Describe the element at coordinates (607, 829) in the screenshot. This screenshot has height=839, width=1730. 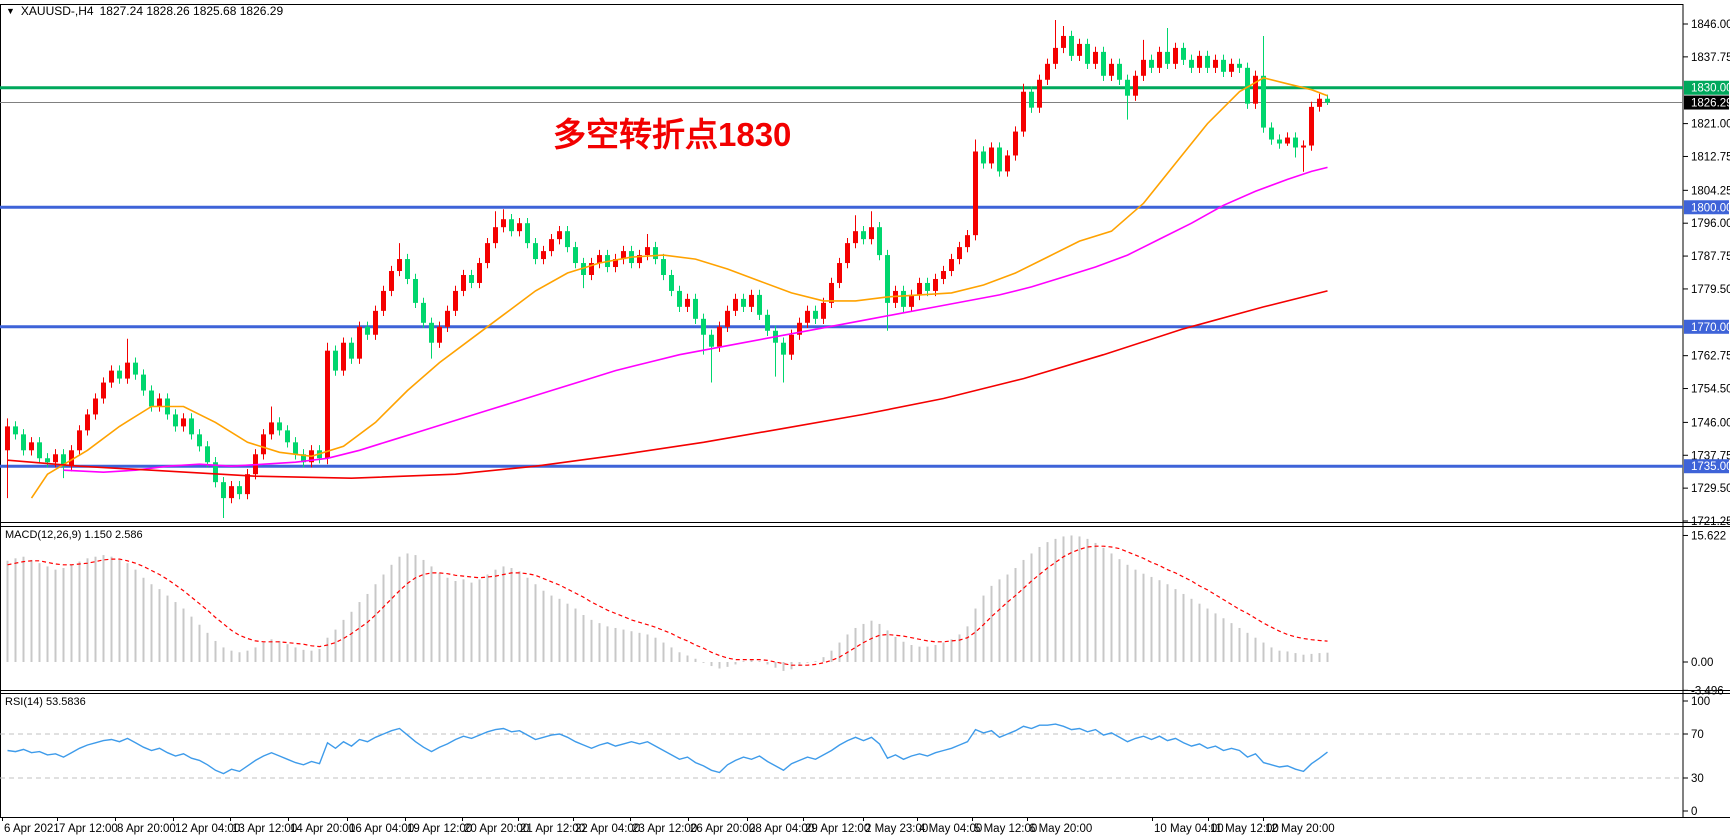
I see `time-tick-label: 22 Apr 04:00` at that location.